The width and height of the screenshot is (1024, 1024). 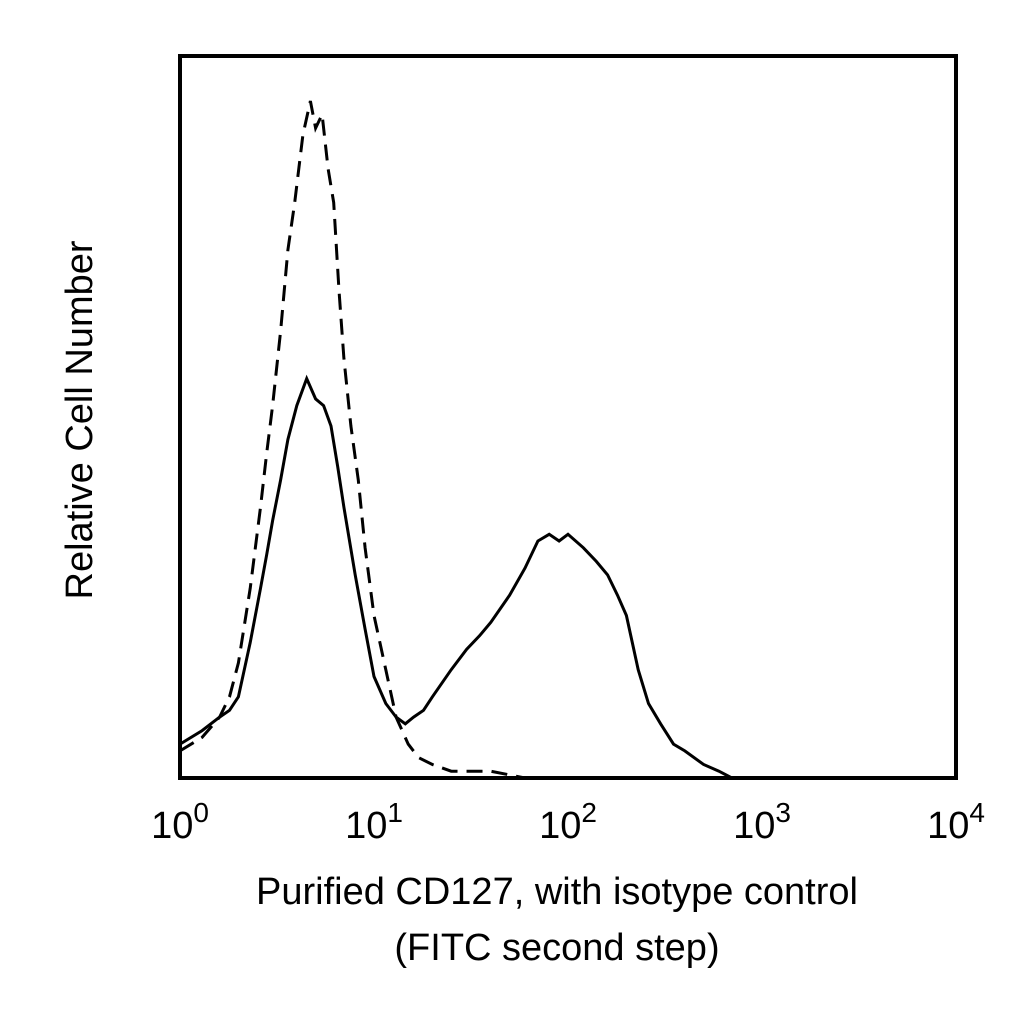 I want to click on x-axis-label-line2: (FITC second step), so click(x=556, y=948).